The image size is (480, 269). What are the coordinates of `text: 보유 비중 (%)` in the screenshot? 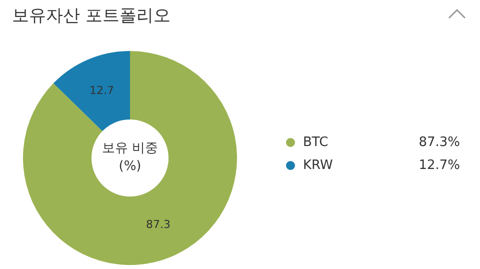 It's located at (130, 158).